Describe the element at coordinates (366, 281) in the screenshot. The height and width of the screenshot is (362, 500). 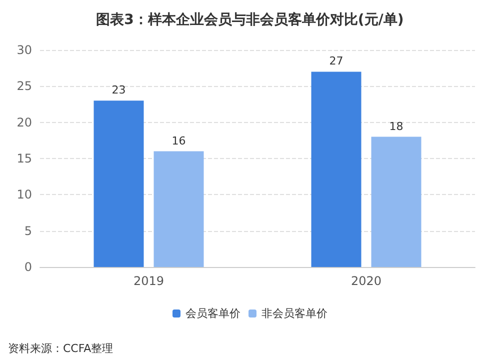
I see `x-tick-label: 2020` at that location.